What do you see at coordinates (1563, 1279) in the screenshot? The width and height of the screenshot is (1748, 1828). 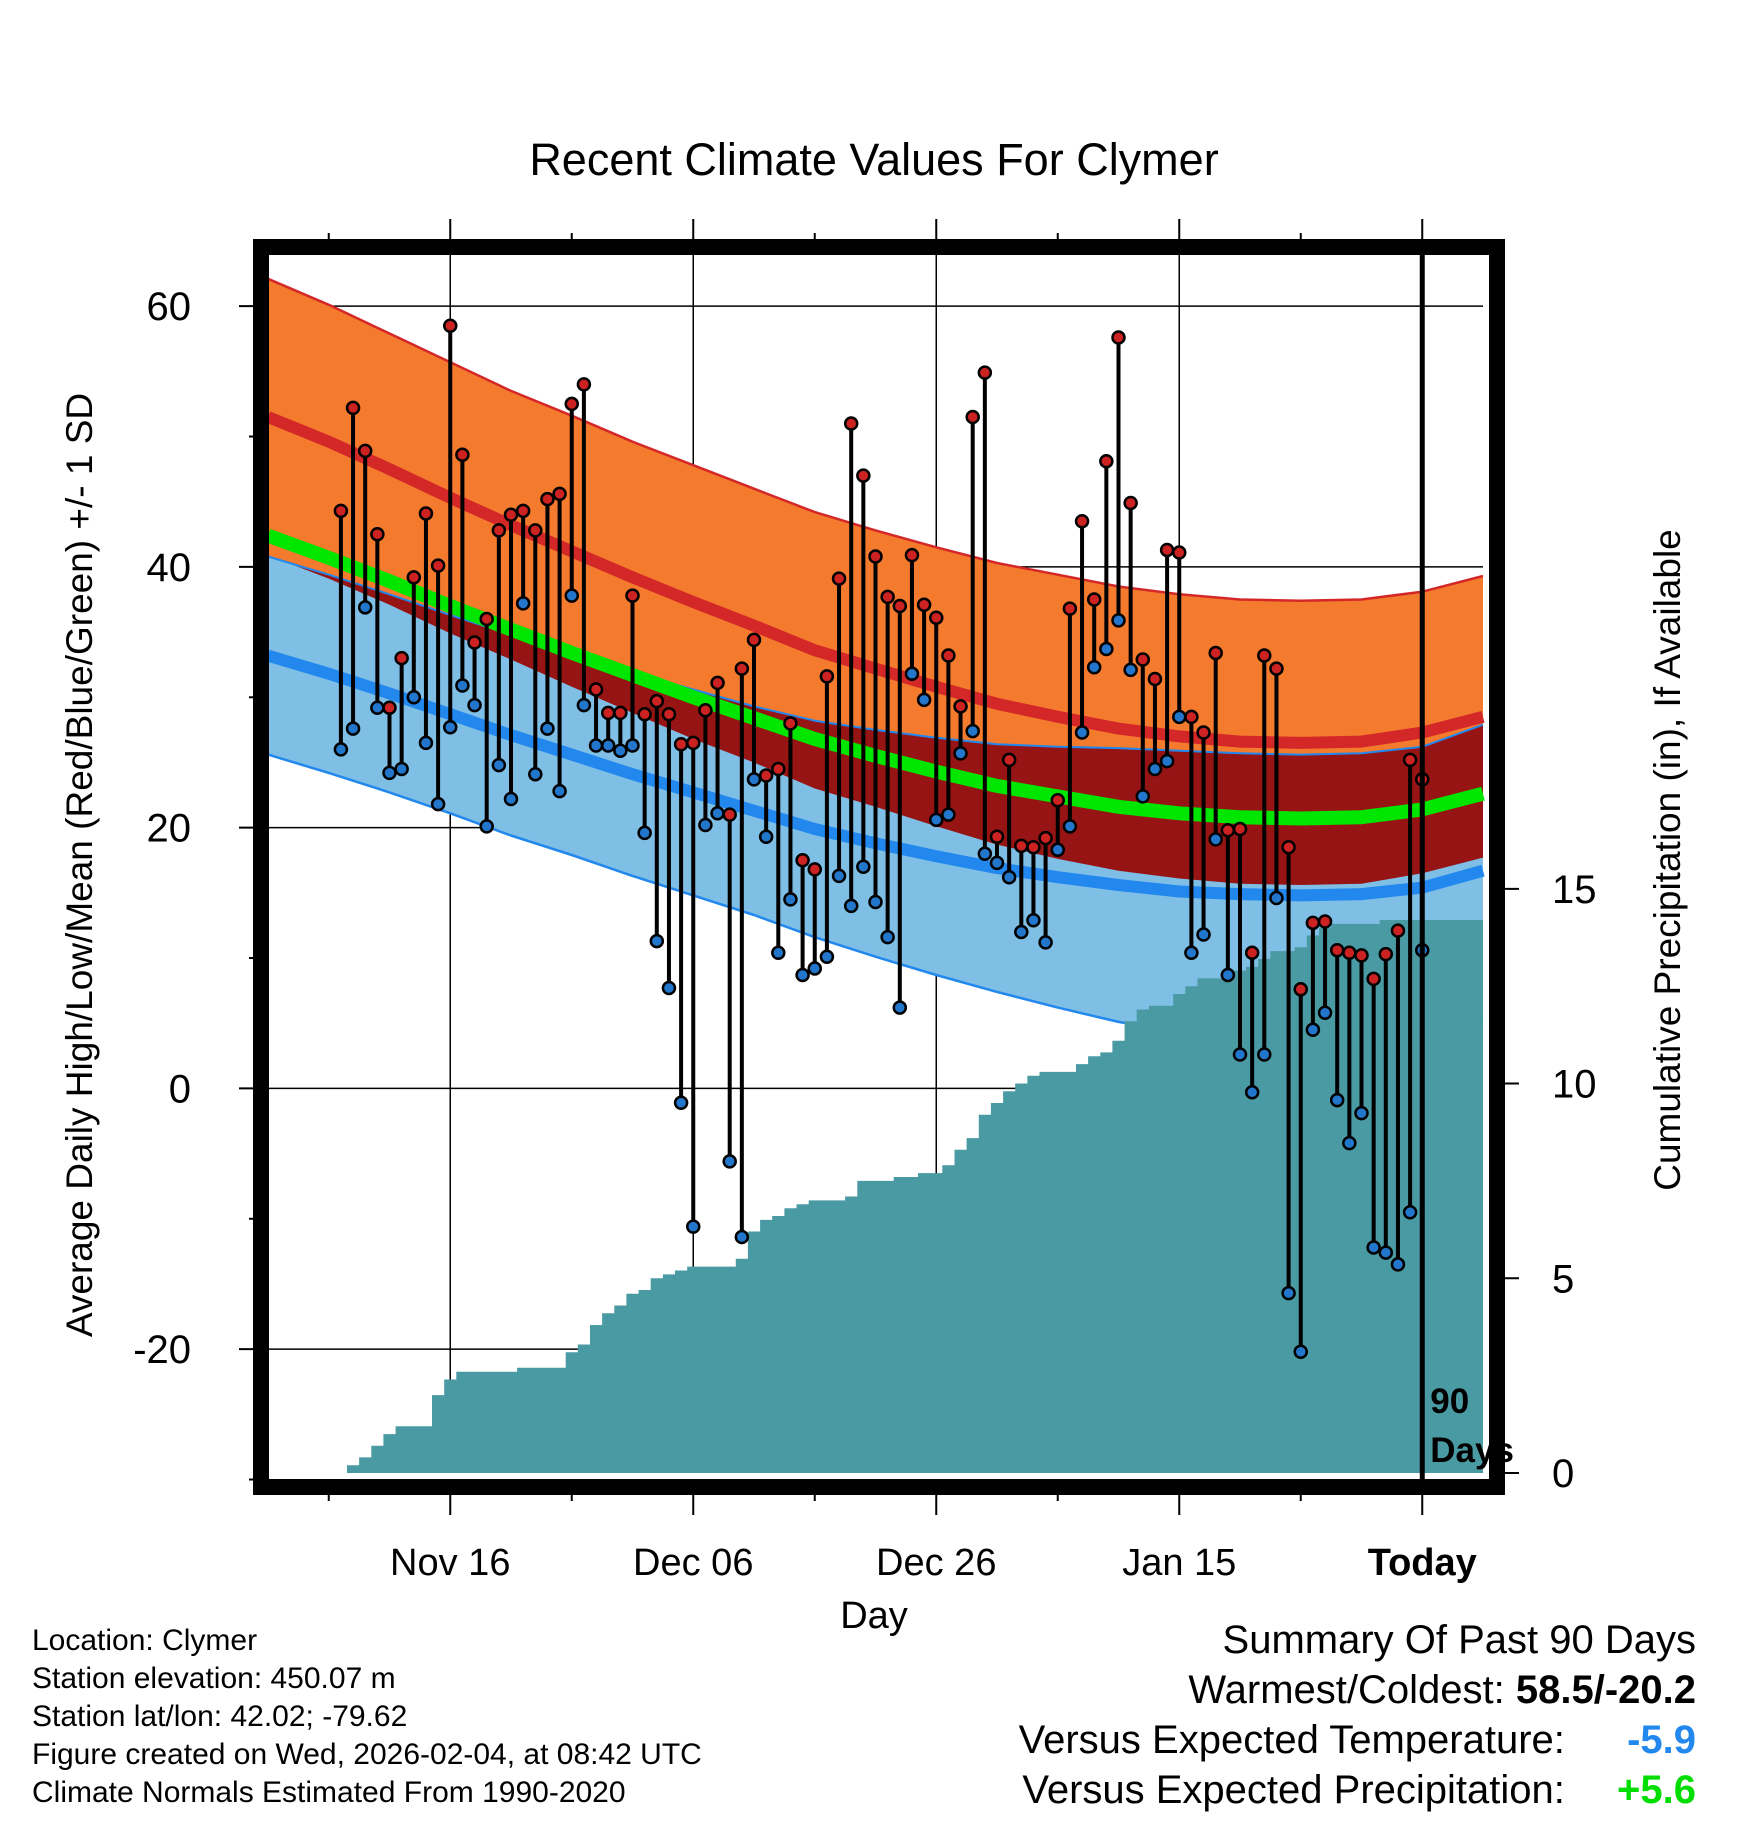 I see `y2-tick-label: 5` at bounding box center [1563, 1279].